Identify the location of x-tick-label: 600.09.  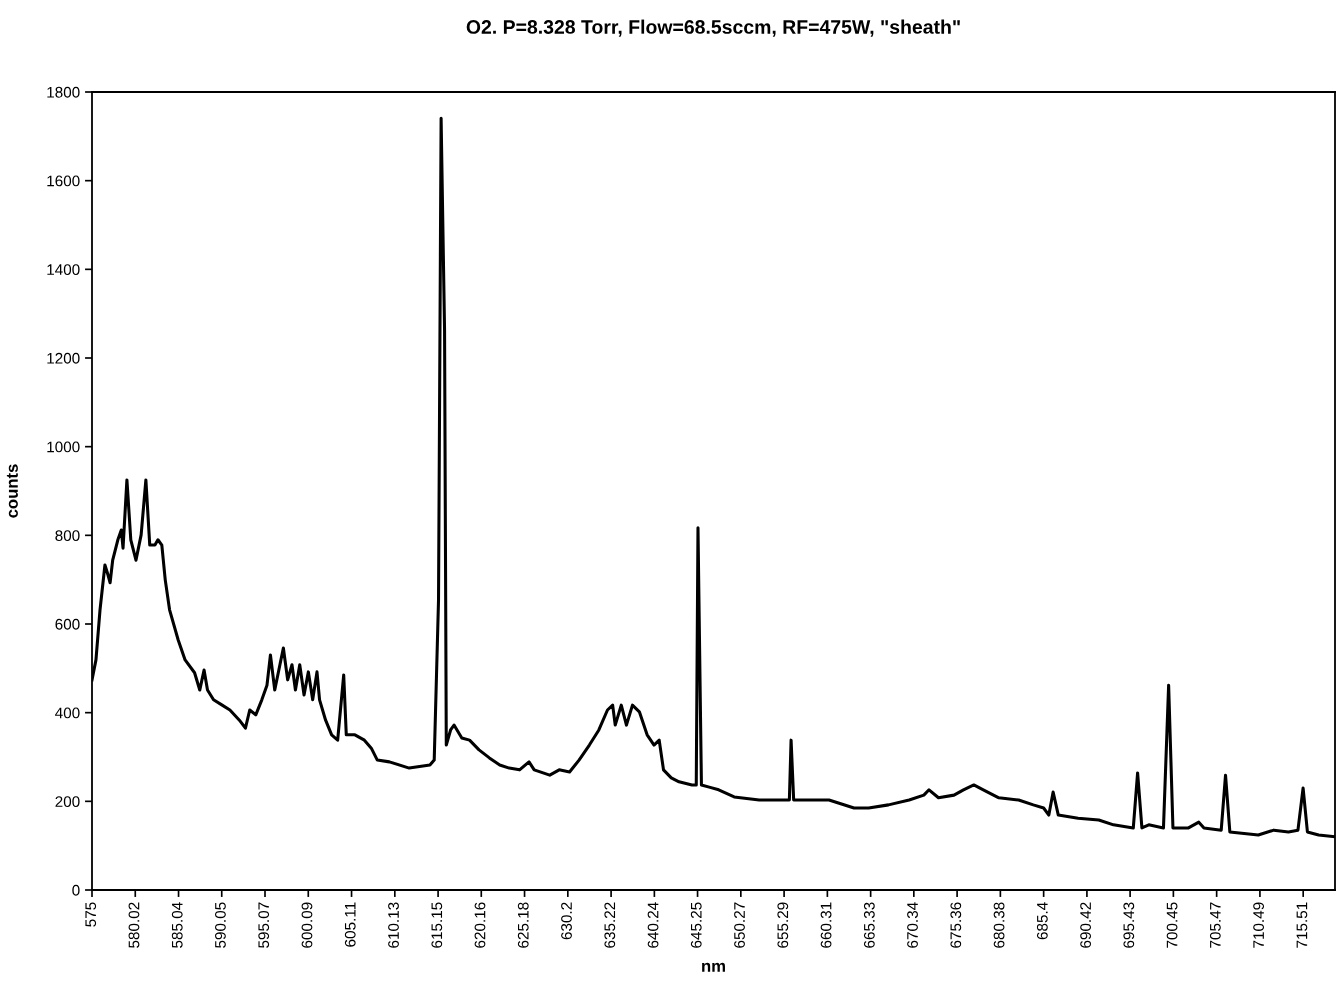
(307, 925).